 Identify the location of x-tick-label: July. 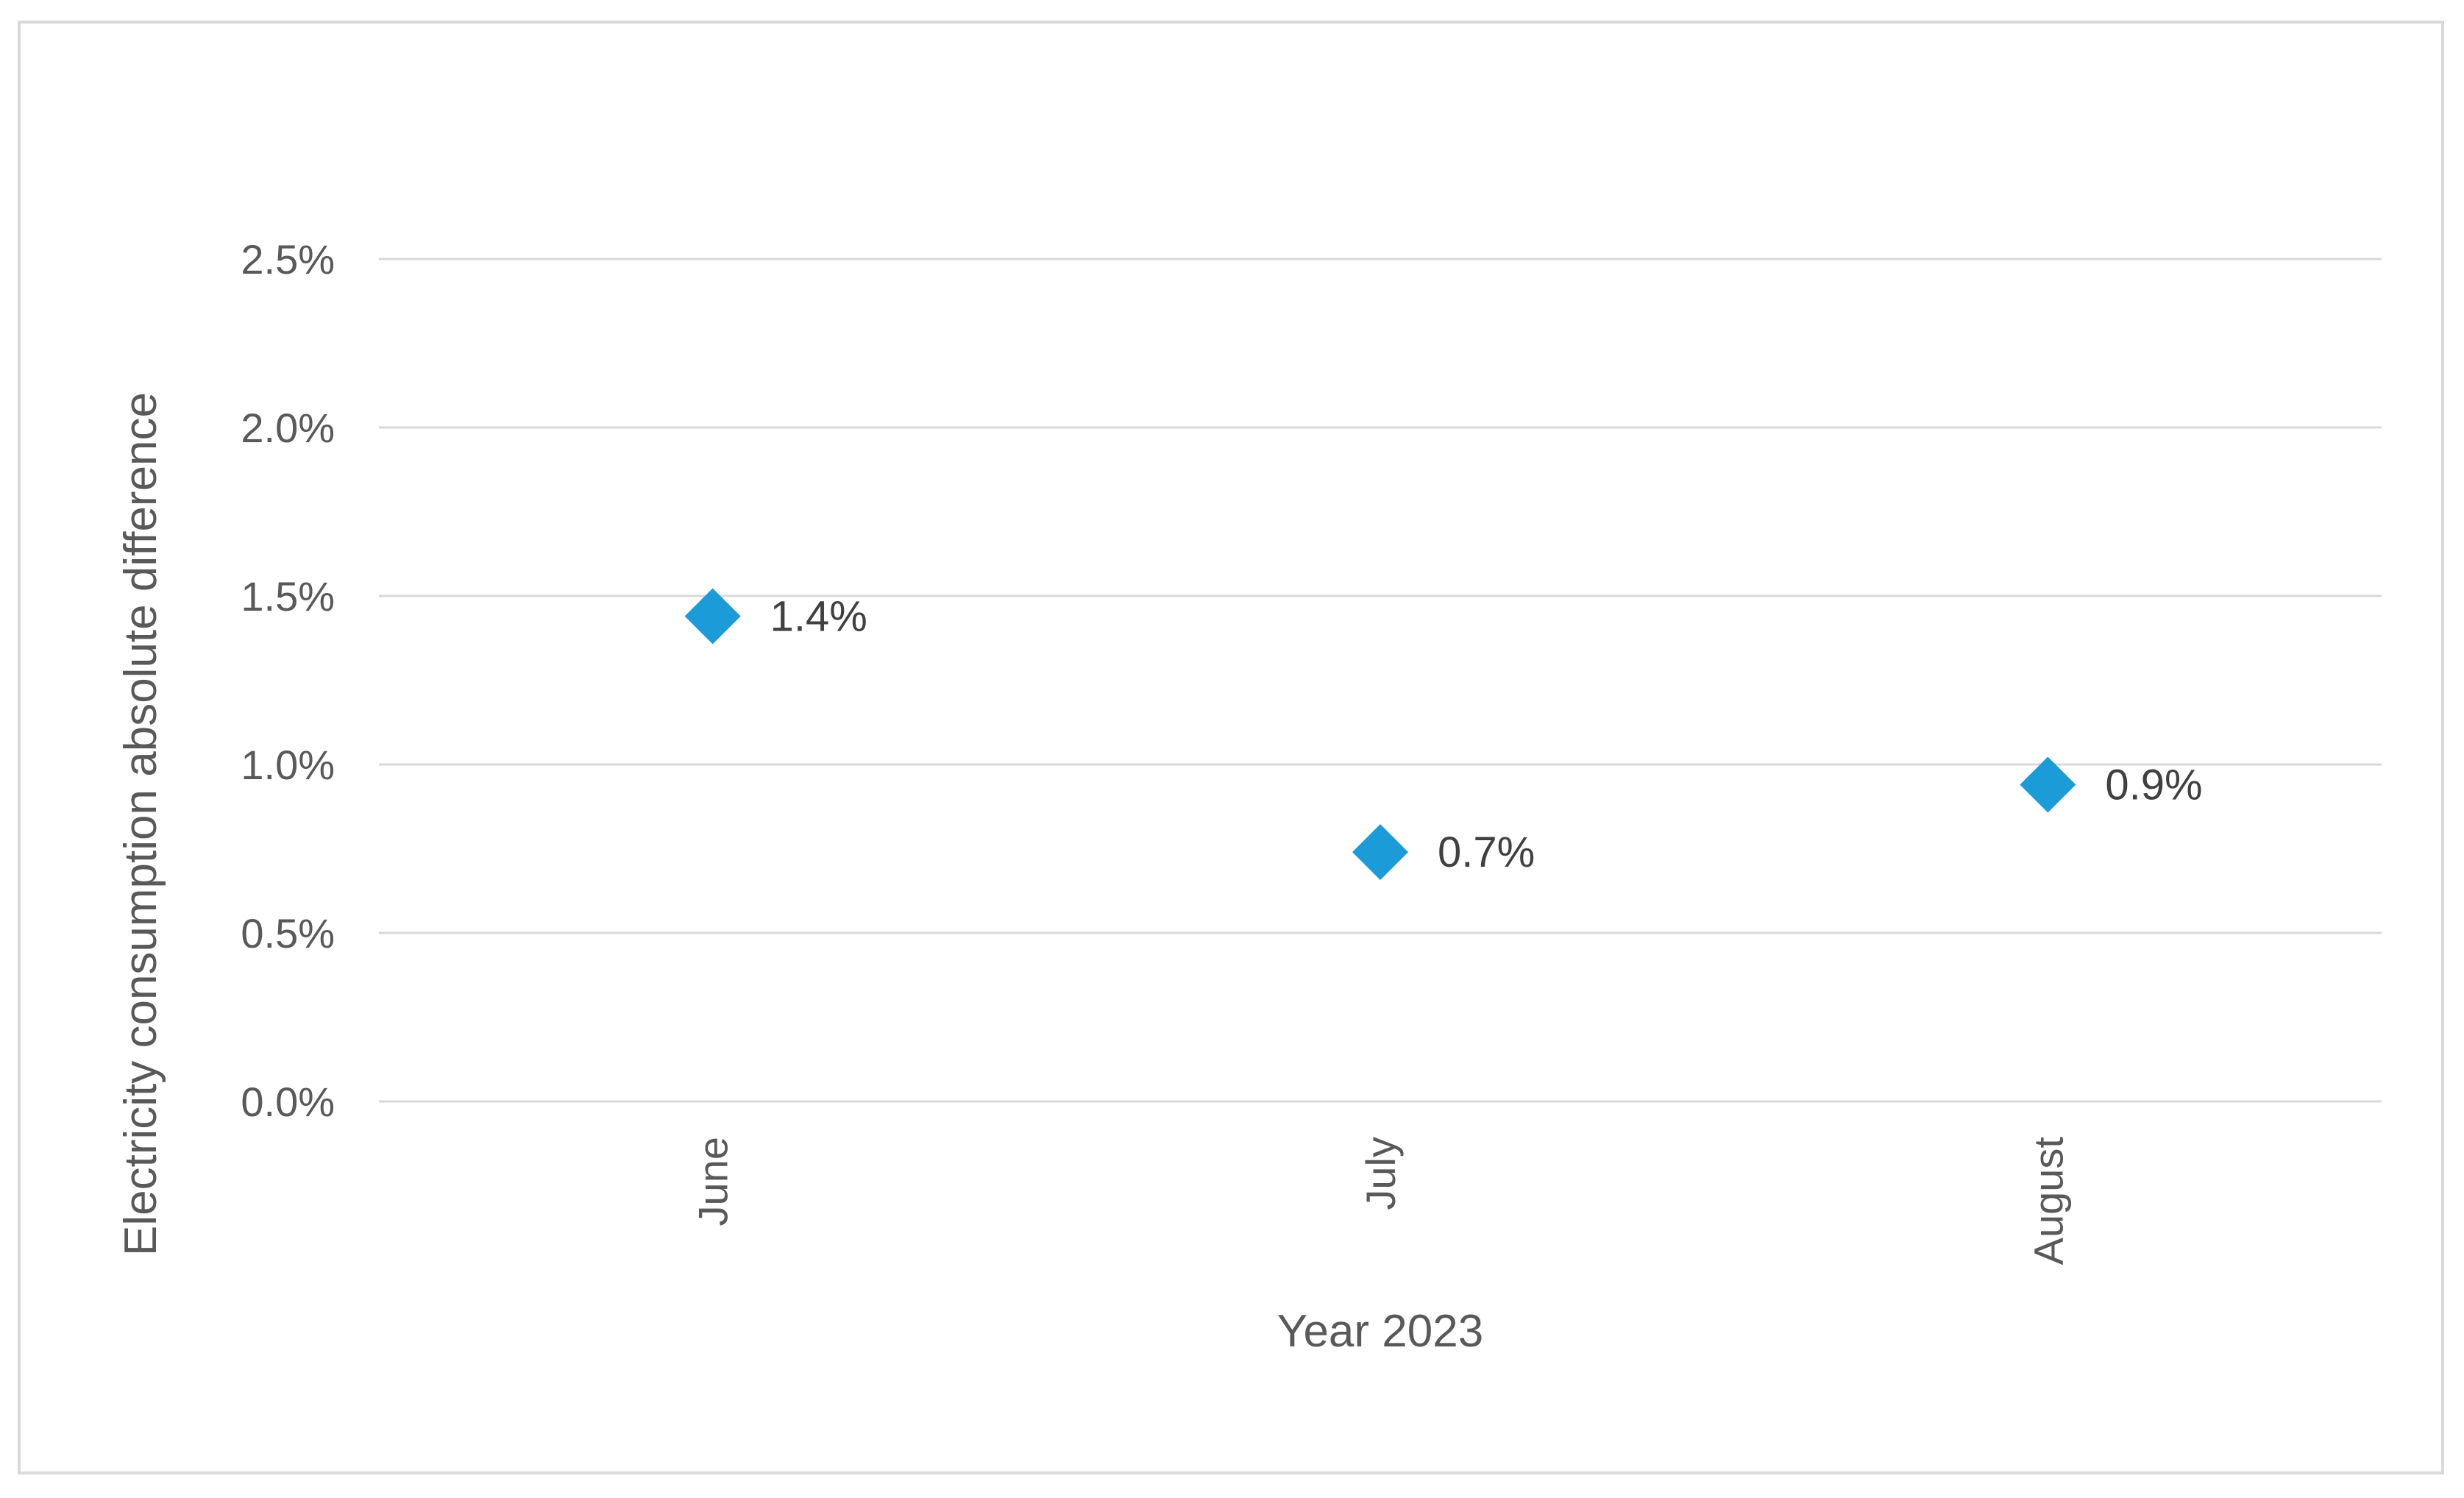
(1380, 1173).